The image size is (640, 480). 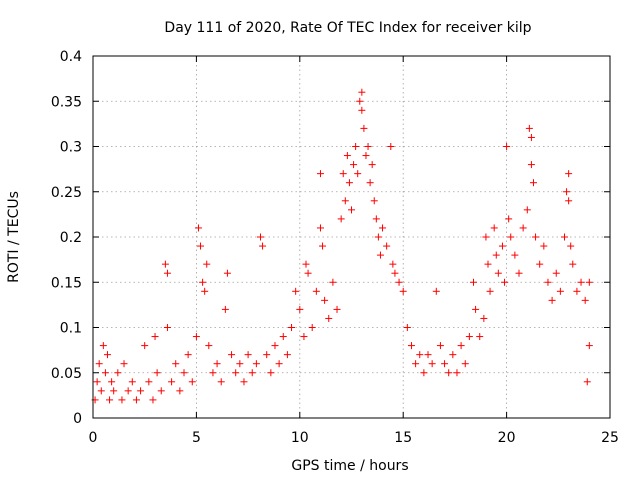 What do you see at coordinates (71, 57) in the screenshot?
I see `y-tick-label: 0.4` at bounding box center [71, 57].